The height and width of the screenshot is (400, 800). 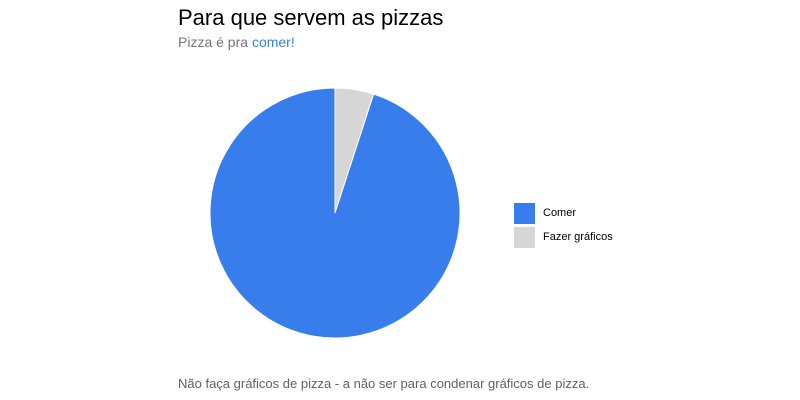 I want to click on legend-item-comer: Comer, so click(x=563, y=213).